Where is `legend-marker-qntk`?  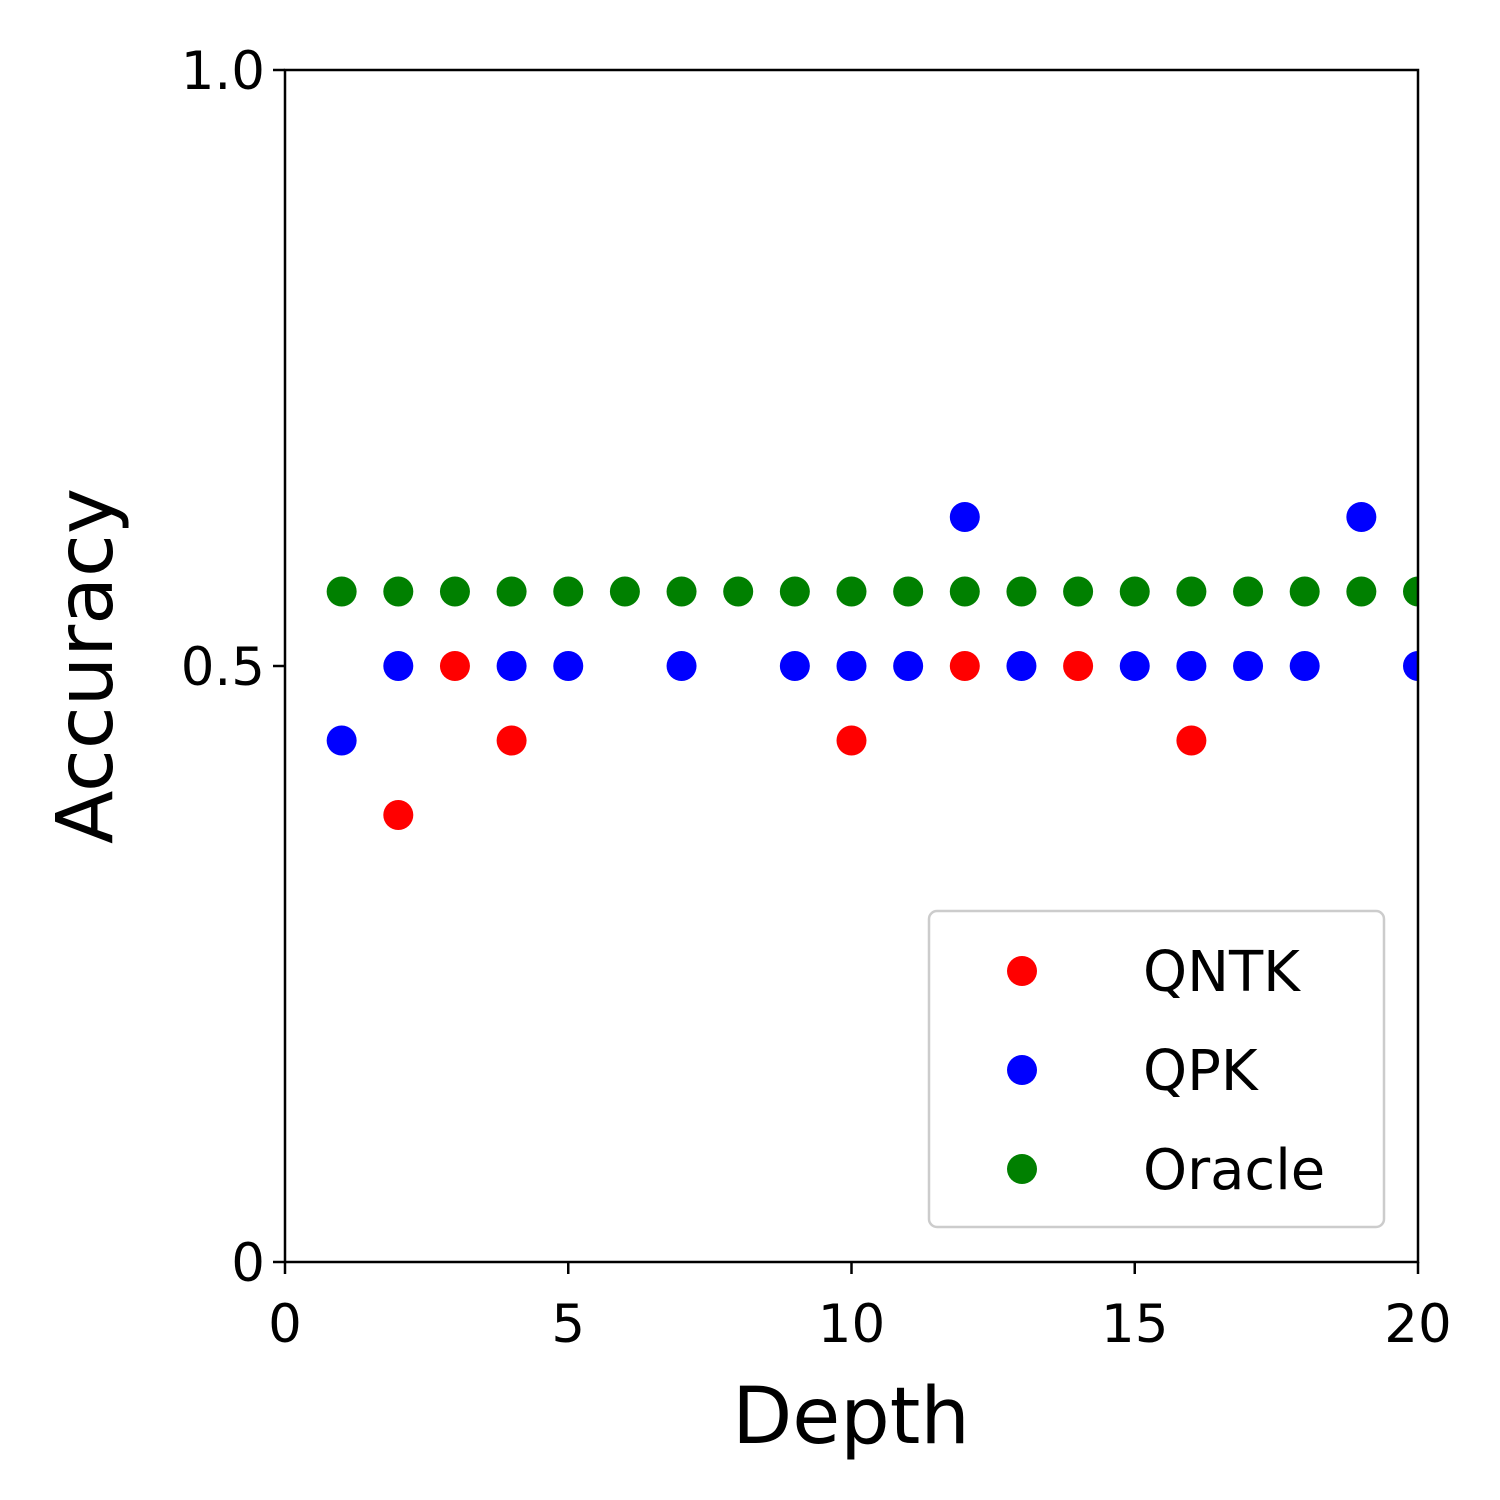
legend-marker-qntk is located at coordinates (1022, 971).